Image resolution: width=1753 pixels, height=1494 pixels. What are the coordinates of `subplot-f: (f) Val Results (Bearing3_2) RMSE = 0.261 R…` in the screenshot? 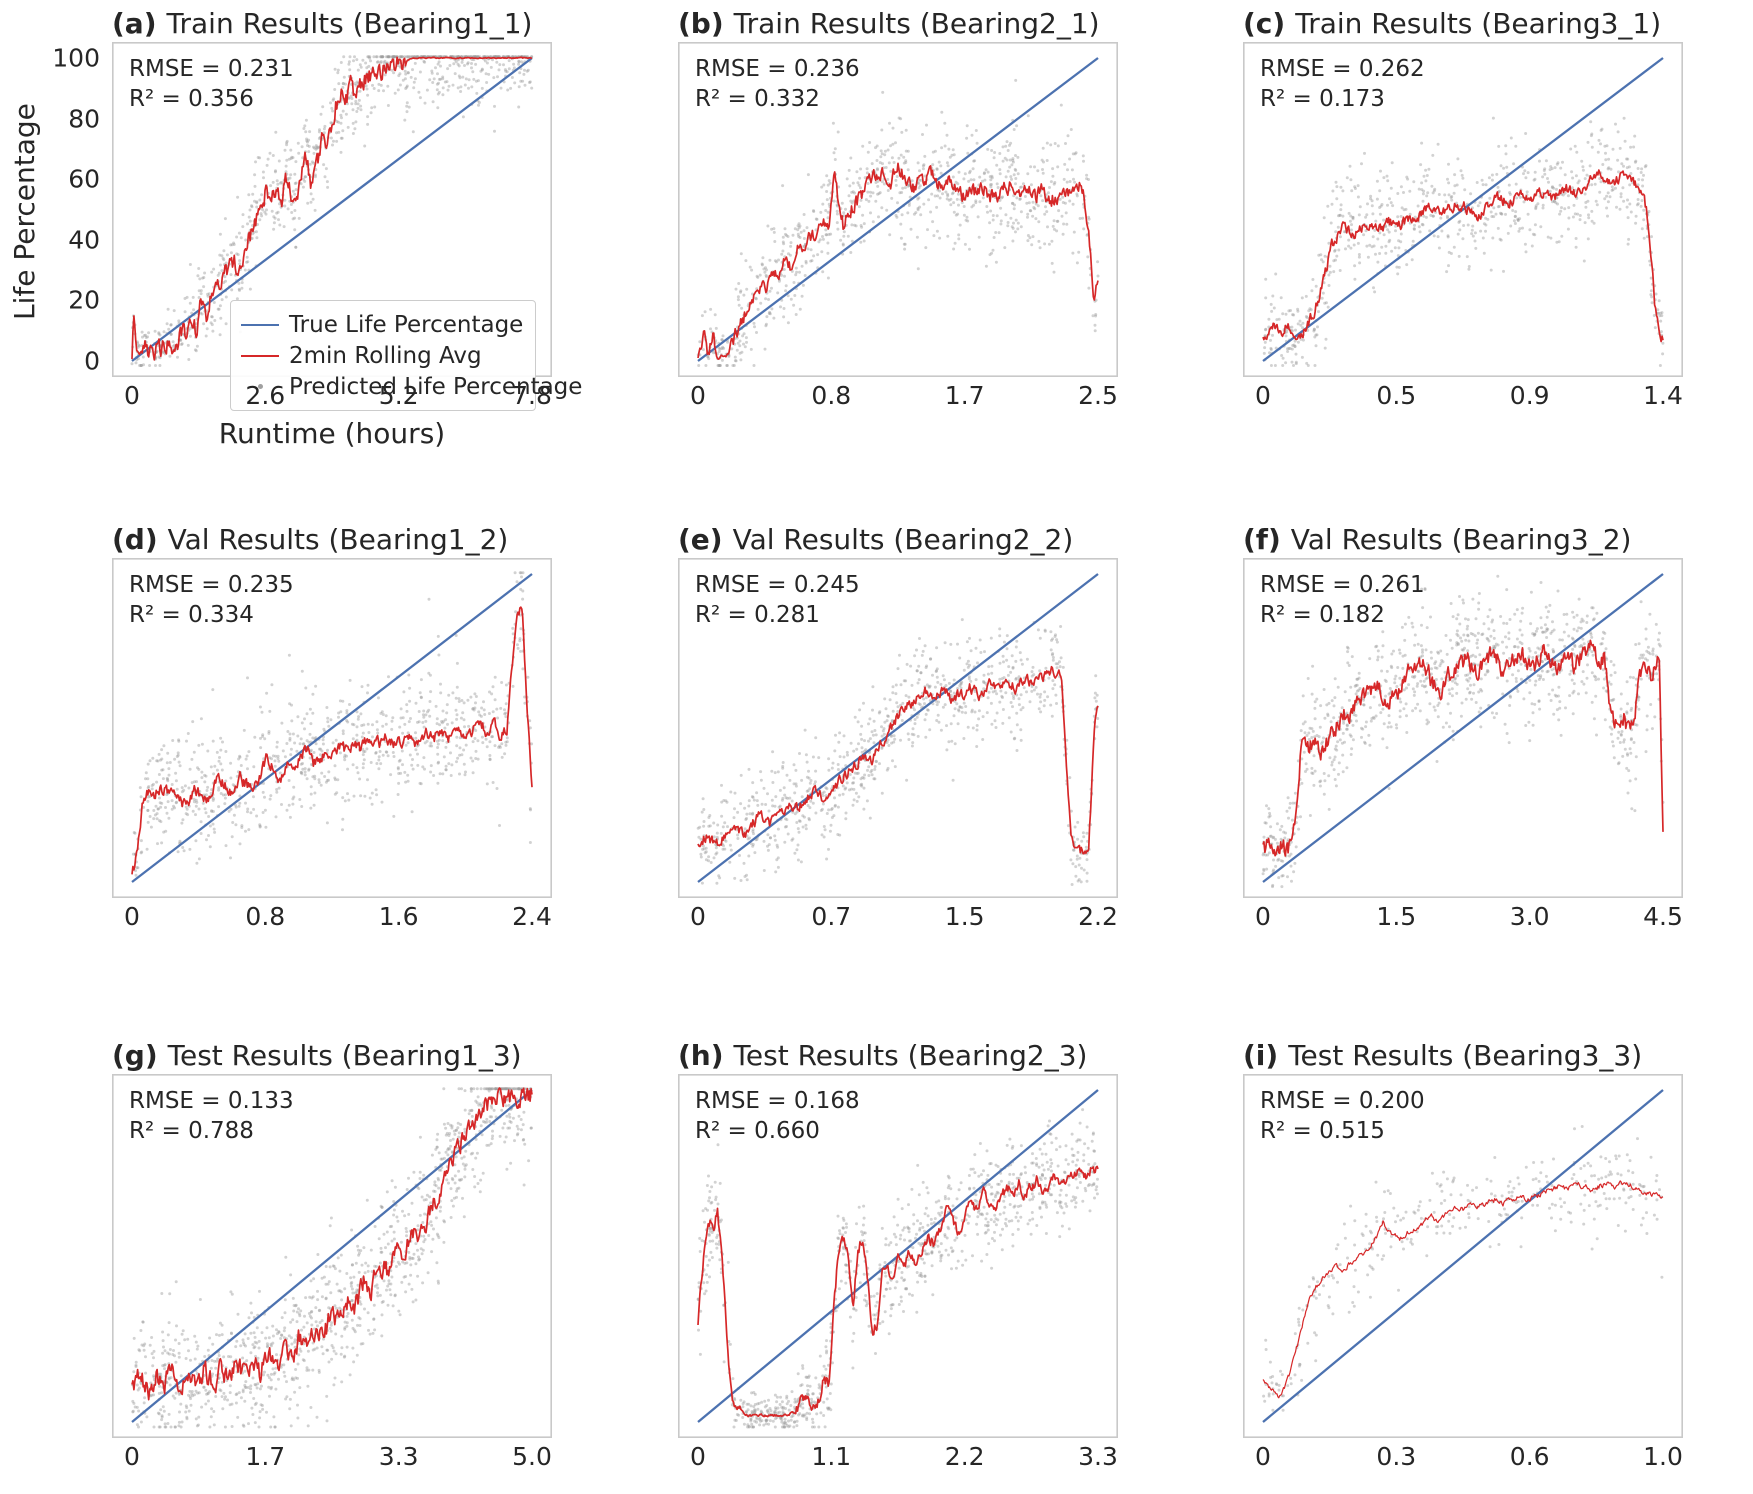 It's located at (1463, 729).